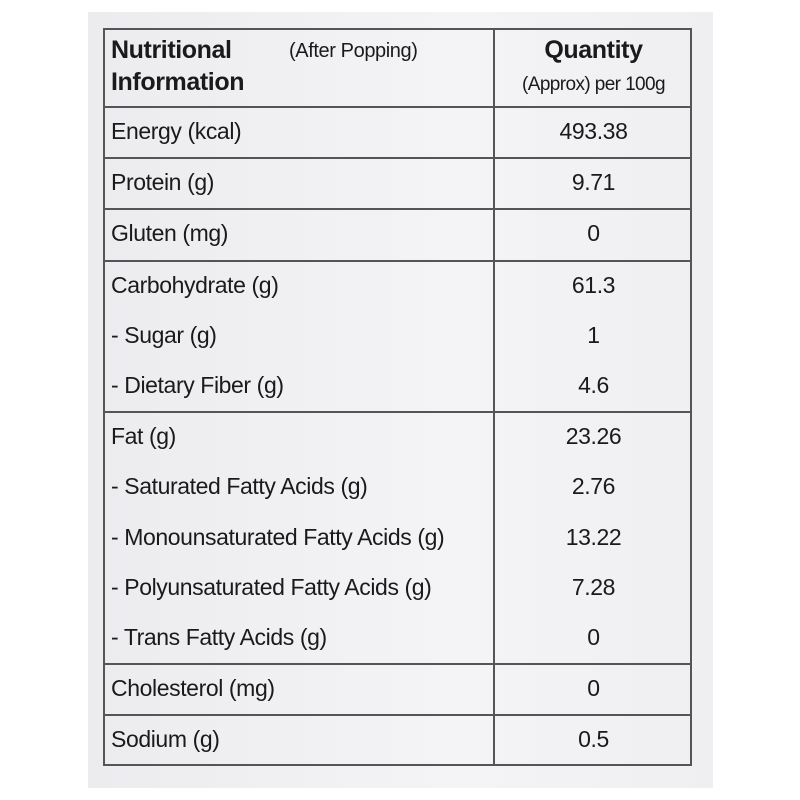 This screenshot has height=800, width=800. I want to click on nutrient-value: 4.6, so click(593, 385).